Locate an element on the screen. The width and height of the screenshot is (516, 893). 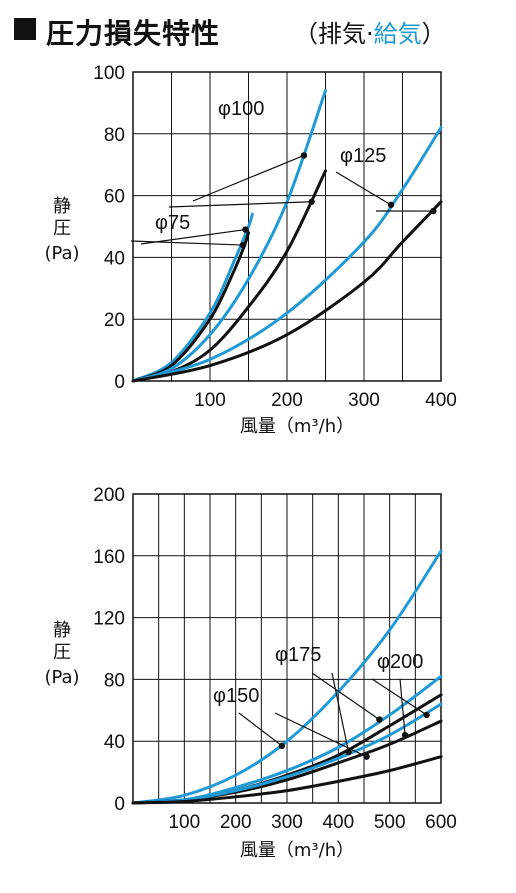
subtitle-supply: 給気 is located at coordinates (397, 34).